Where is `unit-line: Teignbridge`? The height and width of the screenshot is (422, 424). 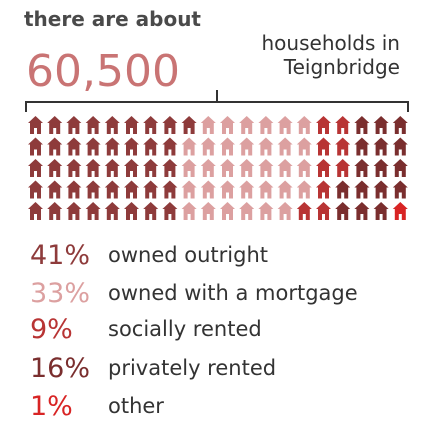
unit-line: Teignbridge is located at coordinates (341, 67).